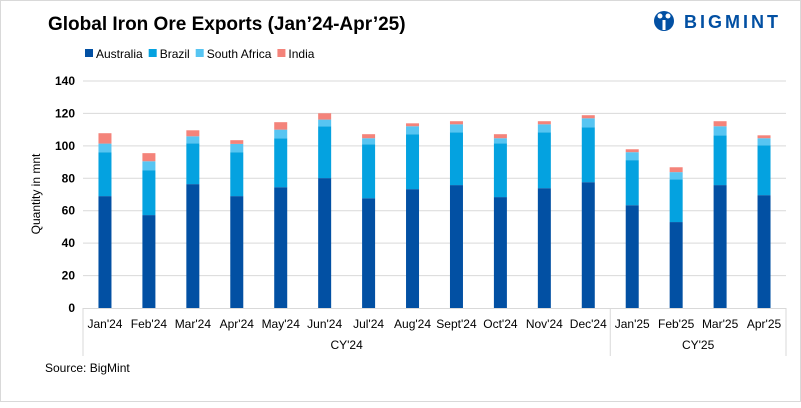 Image resolution: width=801 pixels, height=408 pixels. What do you see at coordinates (87, 368) in the screenshot?
I see `source-note: Source: BigMint` at bounding box center [87, 368].